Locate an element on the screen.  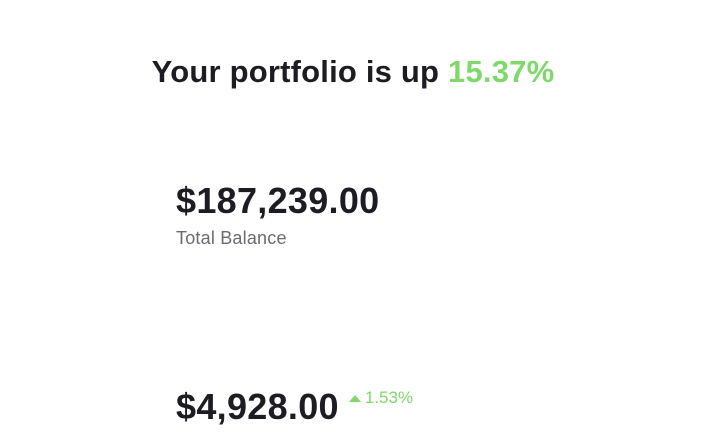
headline-prefix: Your portfolio is up is located at coordinates (300, 71).